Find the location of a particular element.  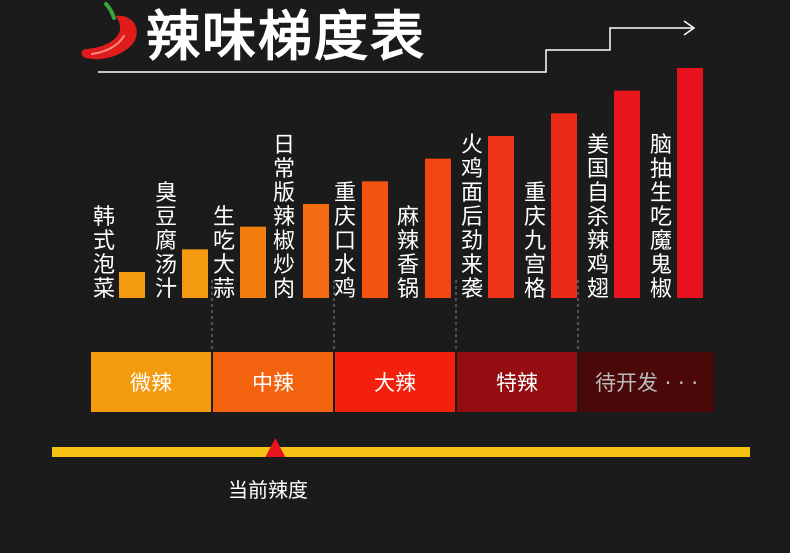

chili-pepper-icon is located at coordinates (109, 37).